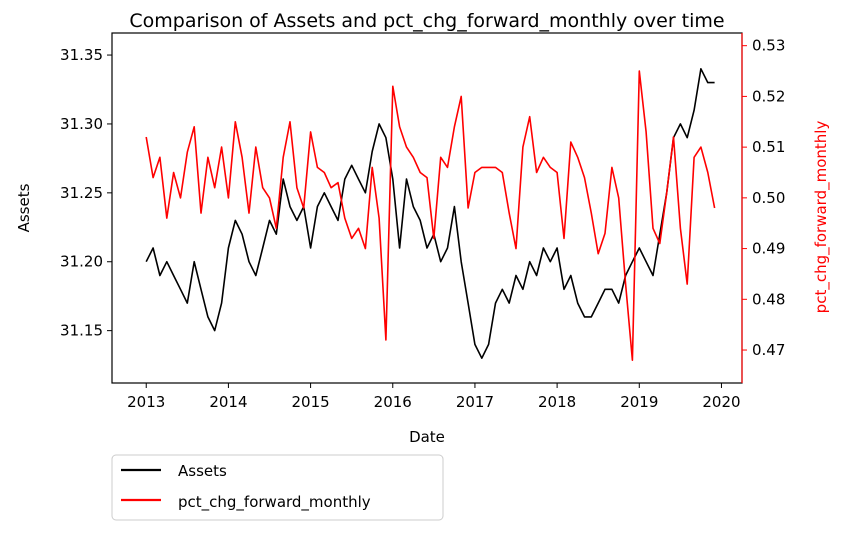 The image size is (842, 534). I want to click on left-y-tick-label: 31.25, so click(81, 193).